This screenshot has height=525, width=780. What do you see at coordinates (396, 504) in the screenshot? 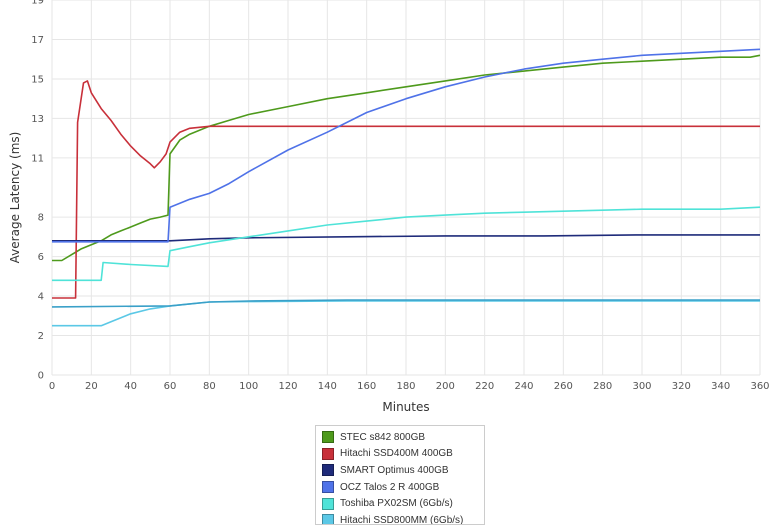
I see `legend-label: Toshiba PX02SM (6Gb/s)` at bounding box center [396, 504].